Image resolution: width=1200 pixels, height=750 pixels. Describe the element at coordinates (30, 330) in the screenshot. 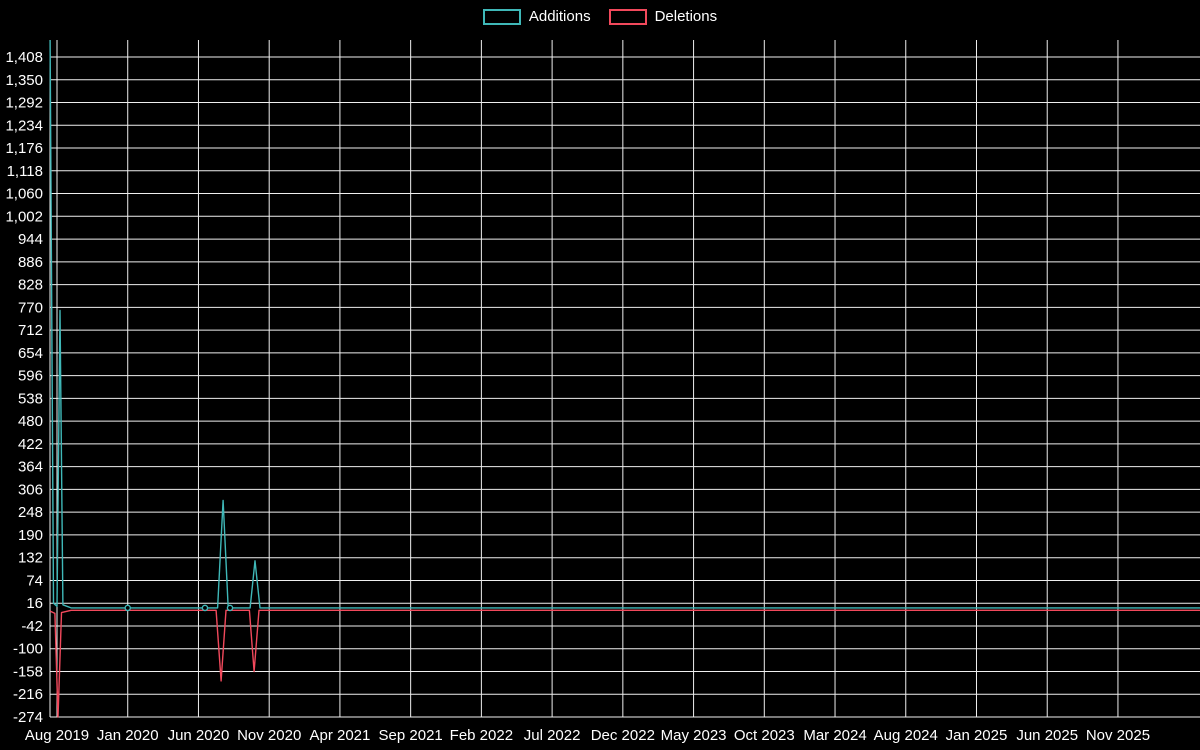

I see `y-tick-label: 712` at that location.